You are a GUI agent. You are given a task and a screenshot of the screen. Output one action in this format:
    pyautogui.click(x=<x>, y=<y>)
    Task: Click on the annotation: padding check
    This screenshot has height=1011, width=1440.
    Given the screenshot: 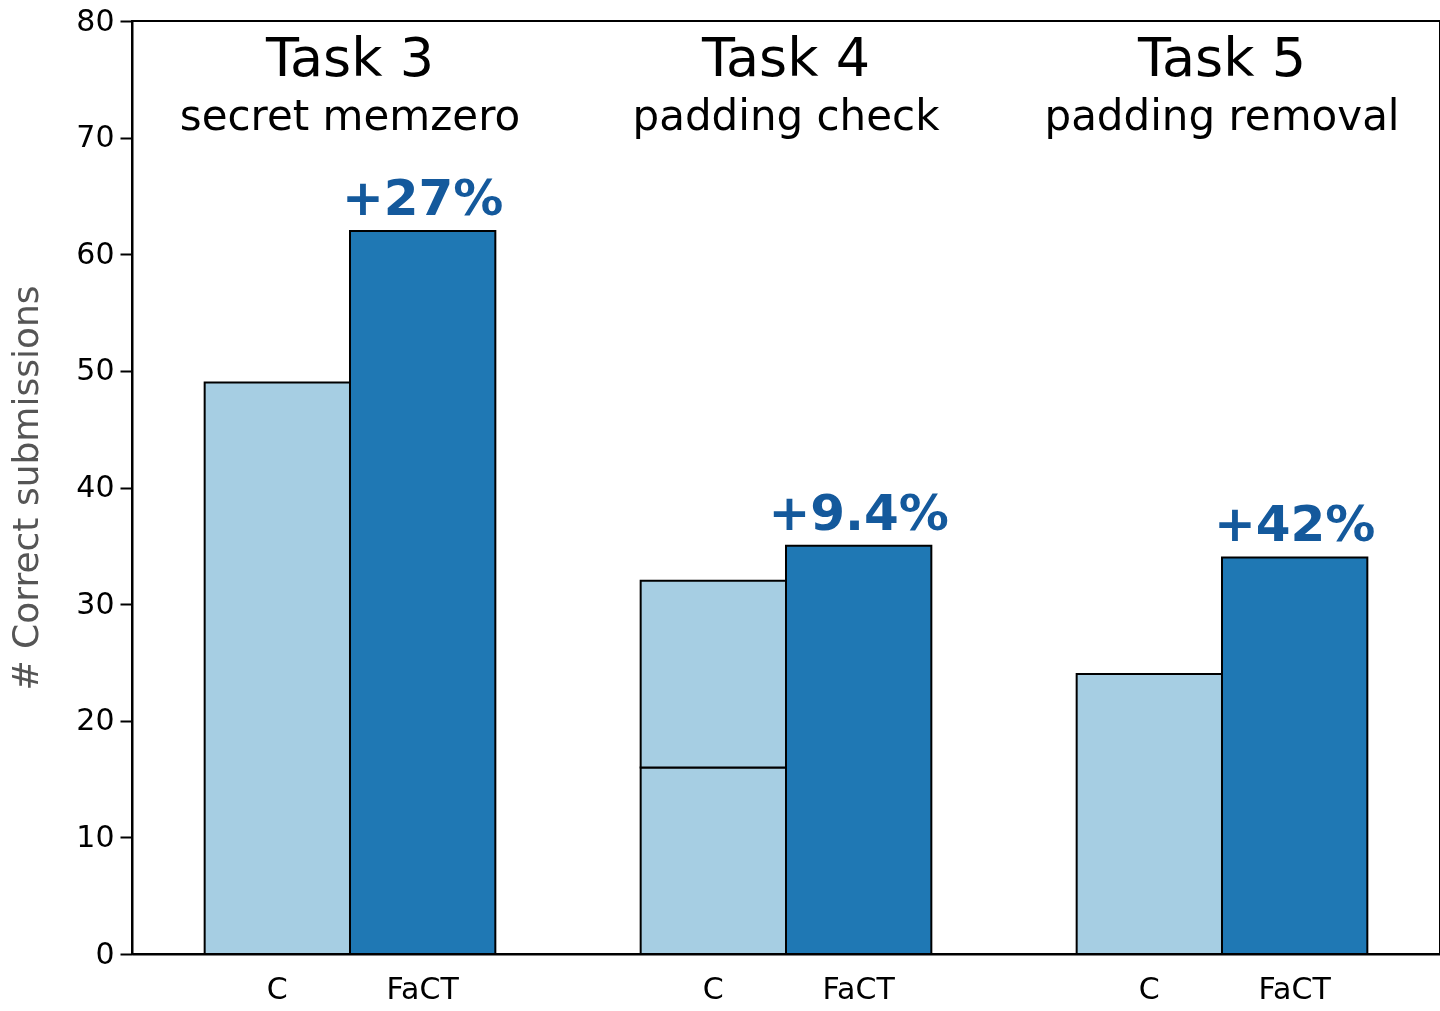 What is the action you would take?
    pyautogui.click(x=786, y=115)
    